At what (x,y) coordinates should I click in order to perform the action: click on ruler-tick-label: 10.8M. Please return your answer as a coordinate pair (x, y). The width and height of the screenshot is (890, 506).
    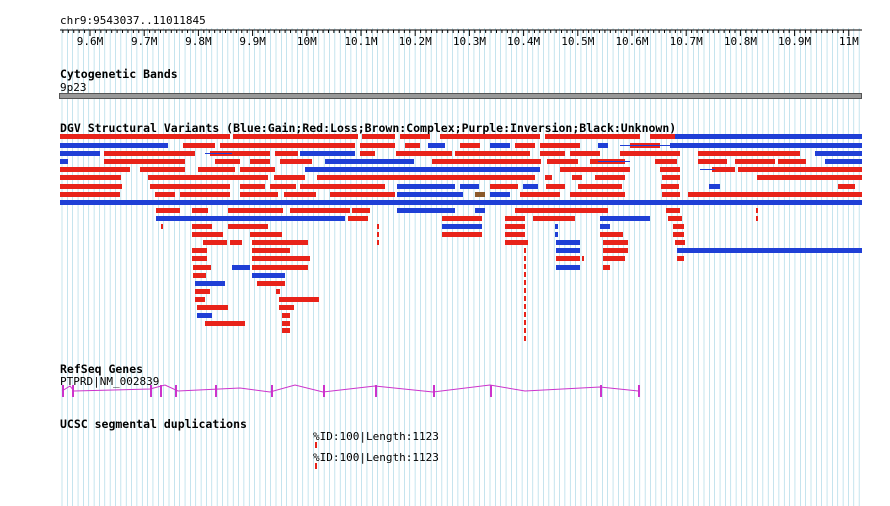
    Looking at the image, I should click on (740, 41).